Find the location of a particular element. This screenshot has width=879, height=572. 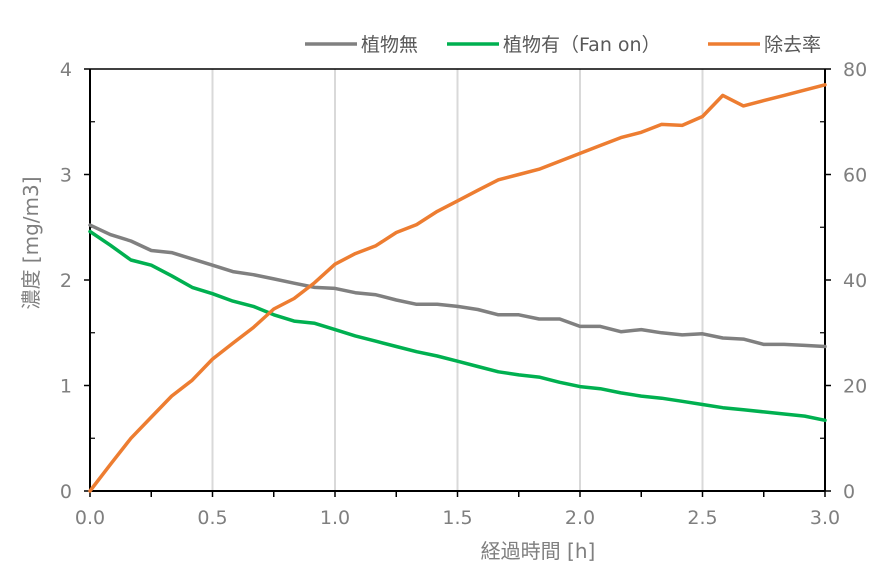

legend-label-2: 植物有（Fan on） is located at coordinates (582, 45).